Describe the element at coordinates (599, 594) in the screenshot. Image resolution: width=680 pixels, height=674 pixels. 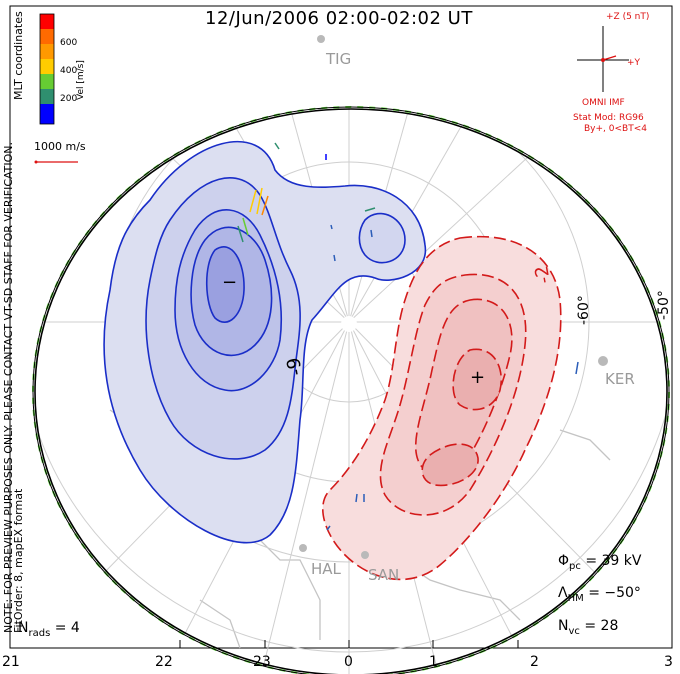
I see `stat-lambda-hm: ΛHM = −50°` at that location.